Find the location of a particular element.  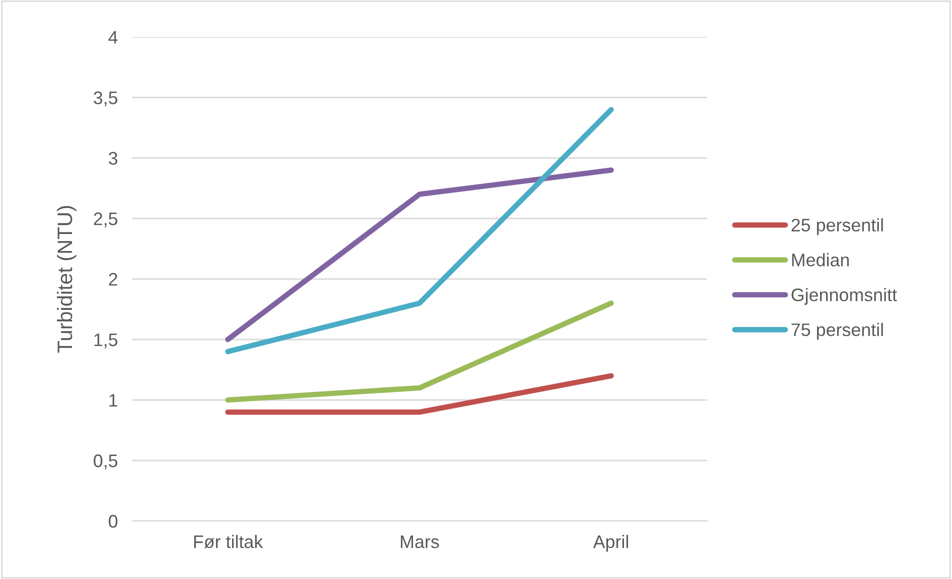

legend-label: Median is located at coordinates (820, 259).